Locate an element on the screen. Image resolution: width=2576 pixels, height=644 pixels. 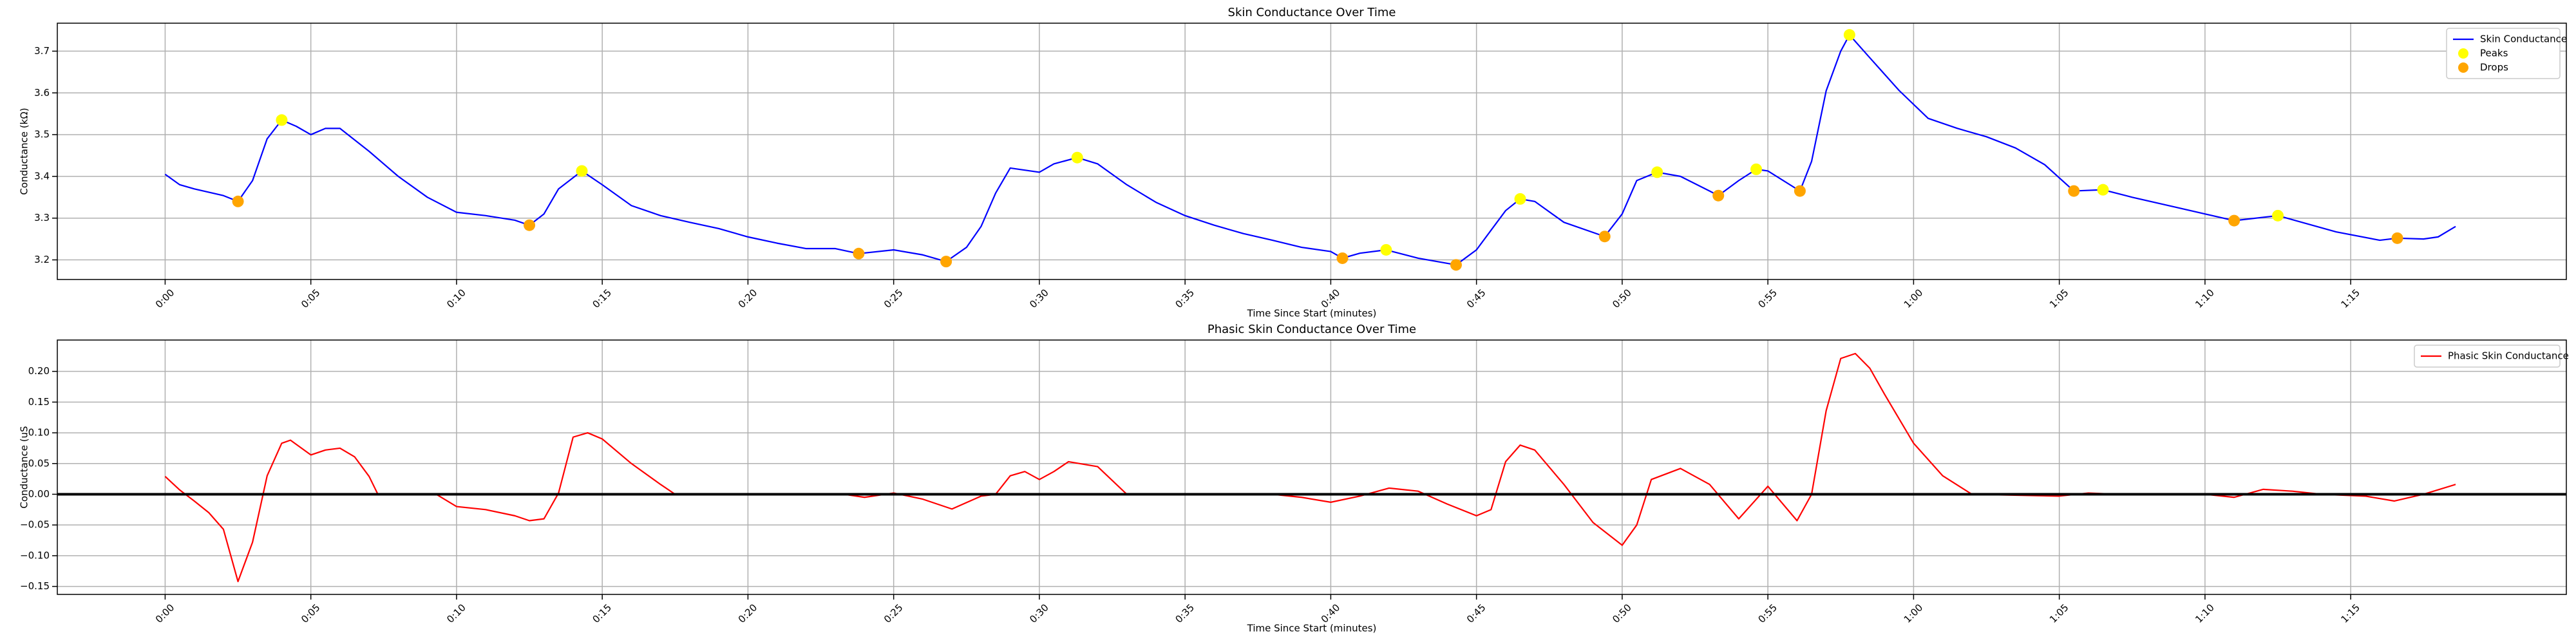
y-tick-label: 0.15 is located at coordinates (39, 402).